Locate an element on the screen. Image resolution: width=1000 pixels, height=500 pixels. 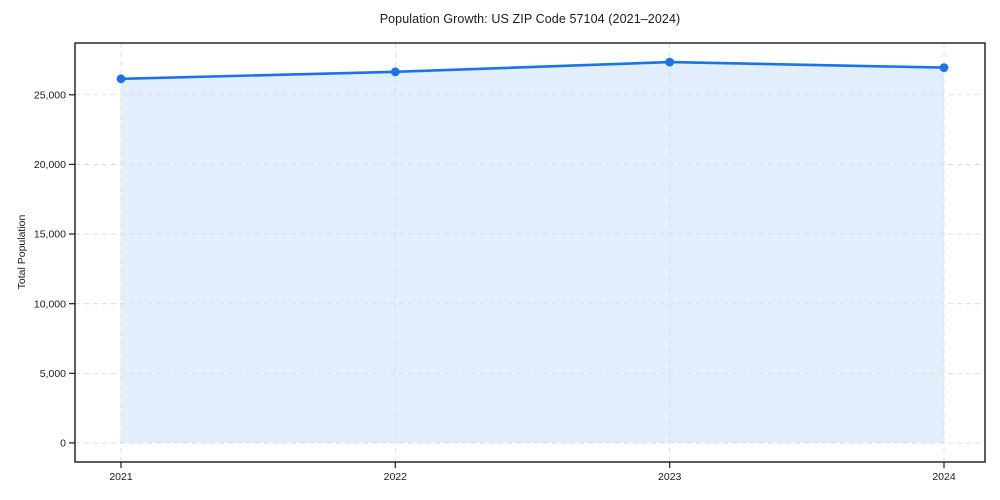
y-tick-label: 20,000 is located at coordinates (50, 165).